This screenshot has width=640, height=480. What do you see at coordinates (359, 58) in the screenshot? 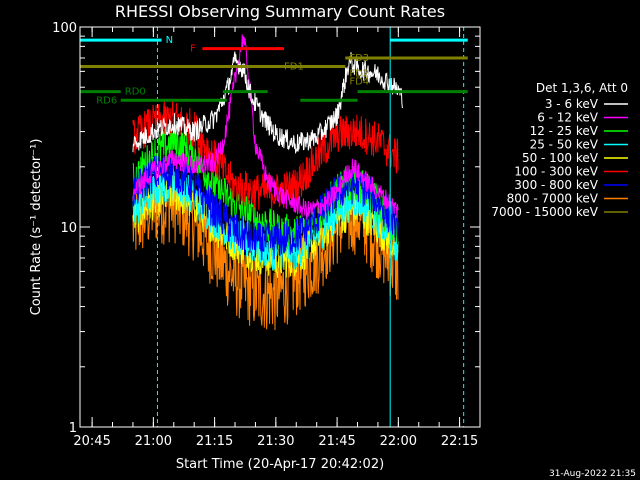
I see `flag-label-fd3: FD3` at bounding box center [359, 58].